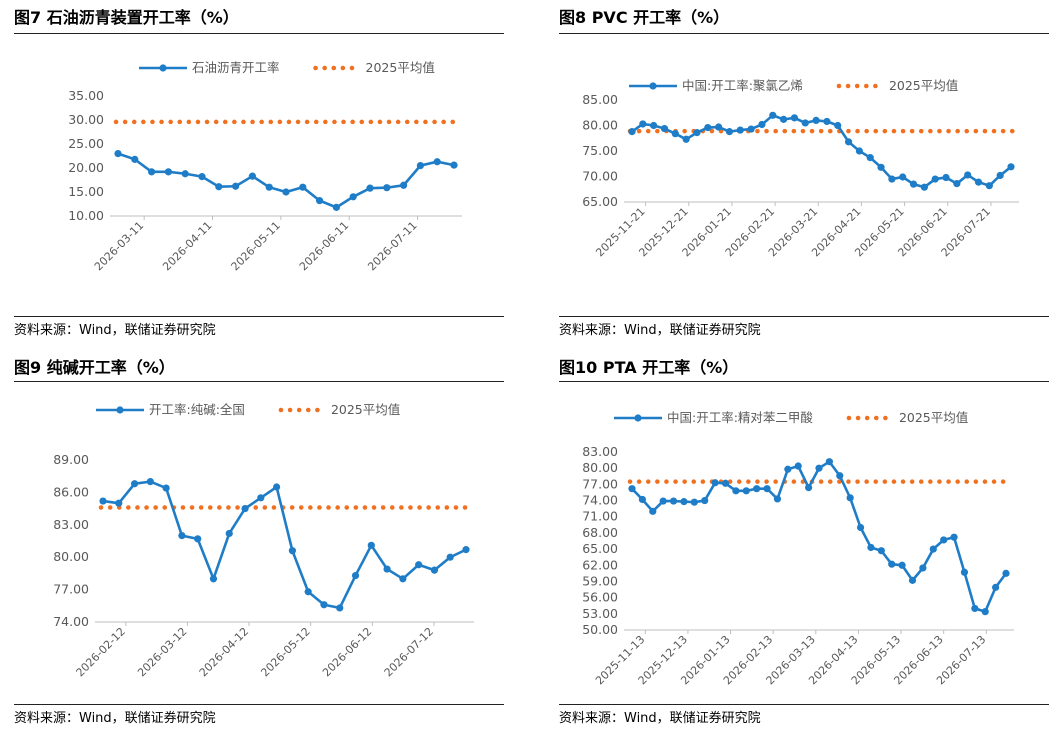  I want to click on series-line, so click(819, 536).